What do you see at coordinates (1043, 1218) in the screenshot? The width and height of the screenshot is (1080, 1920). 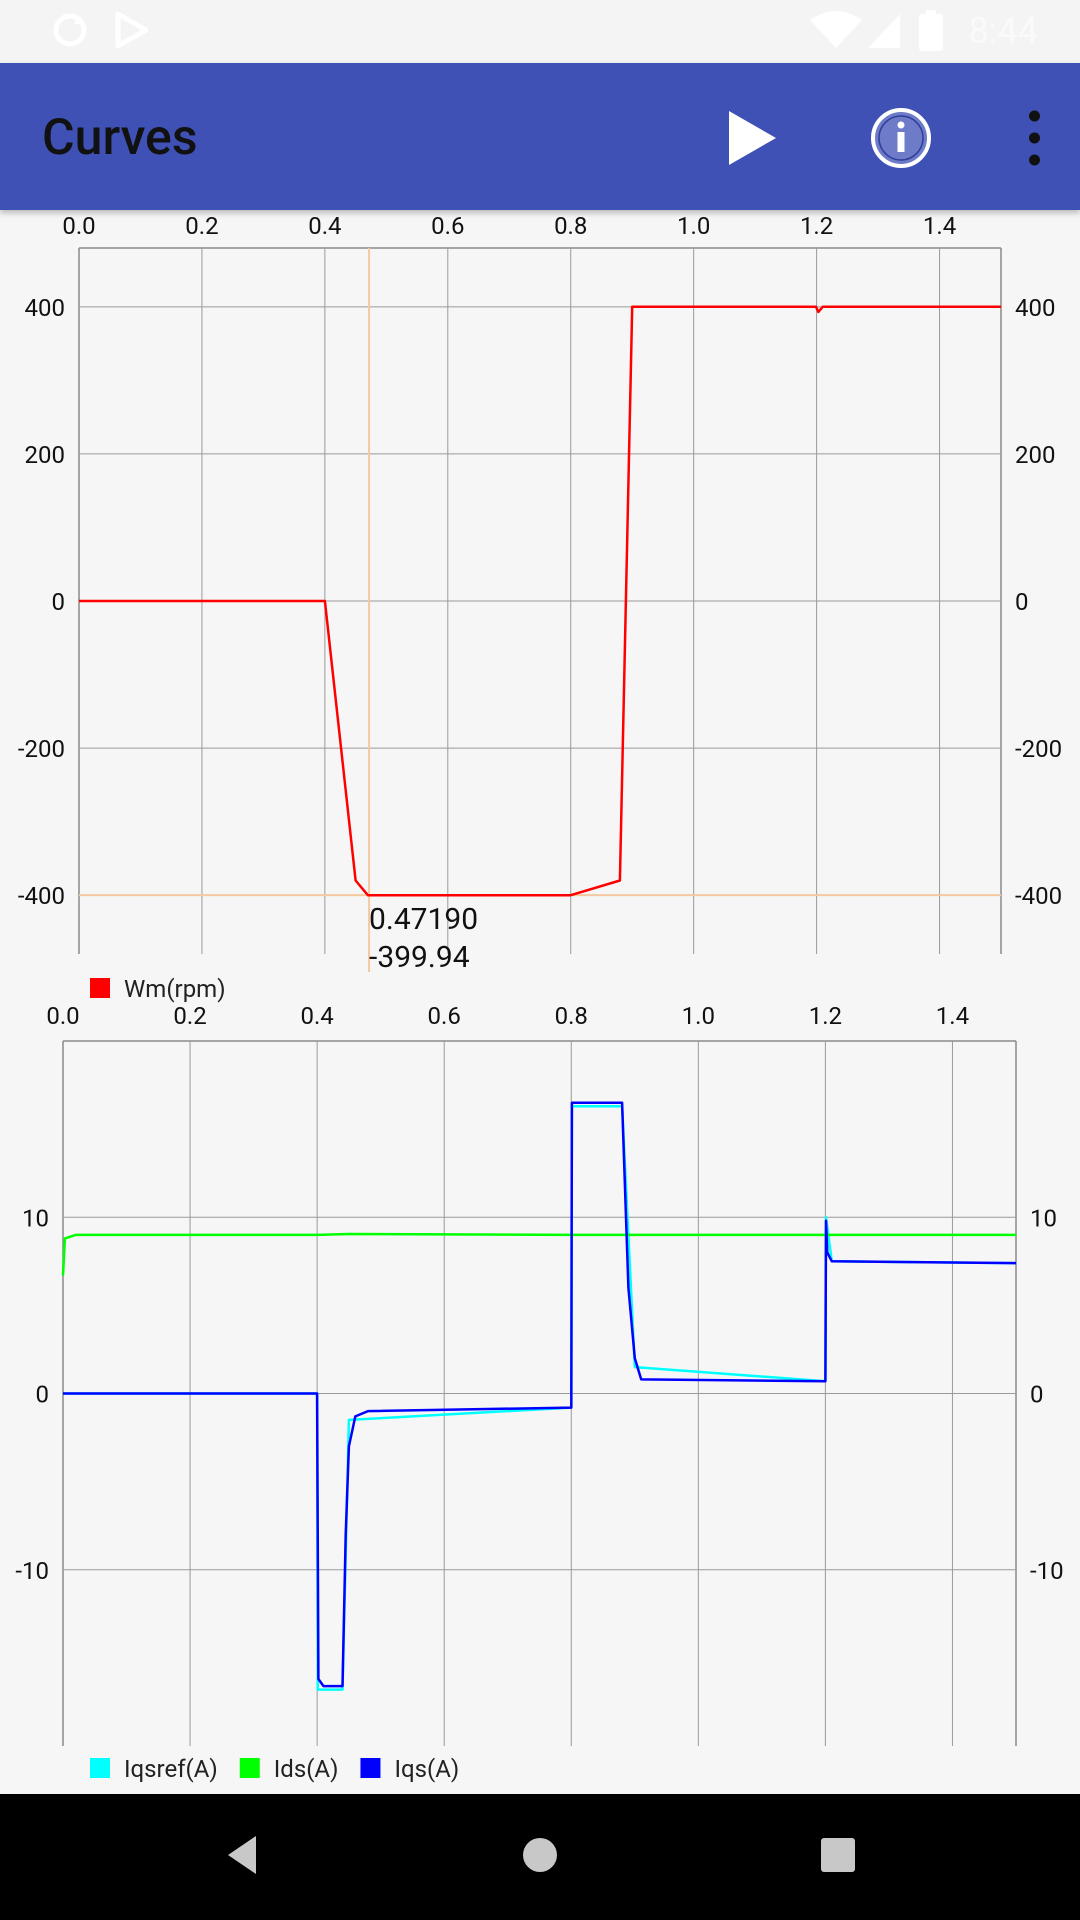 I see `y-tick-label-right: 10` at bounding box center [1043, 1218].